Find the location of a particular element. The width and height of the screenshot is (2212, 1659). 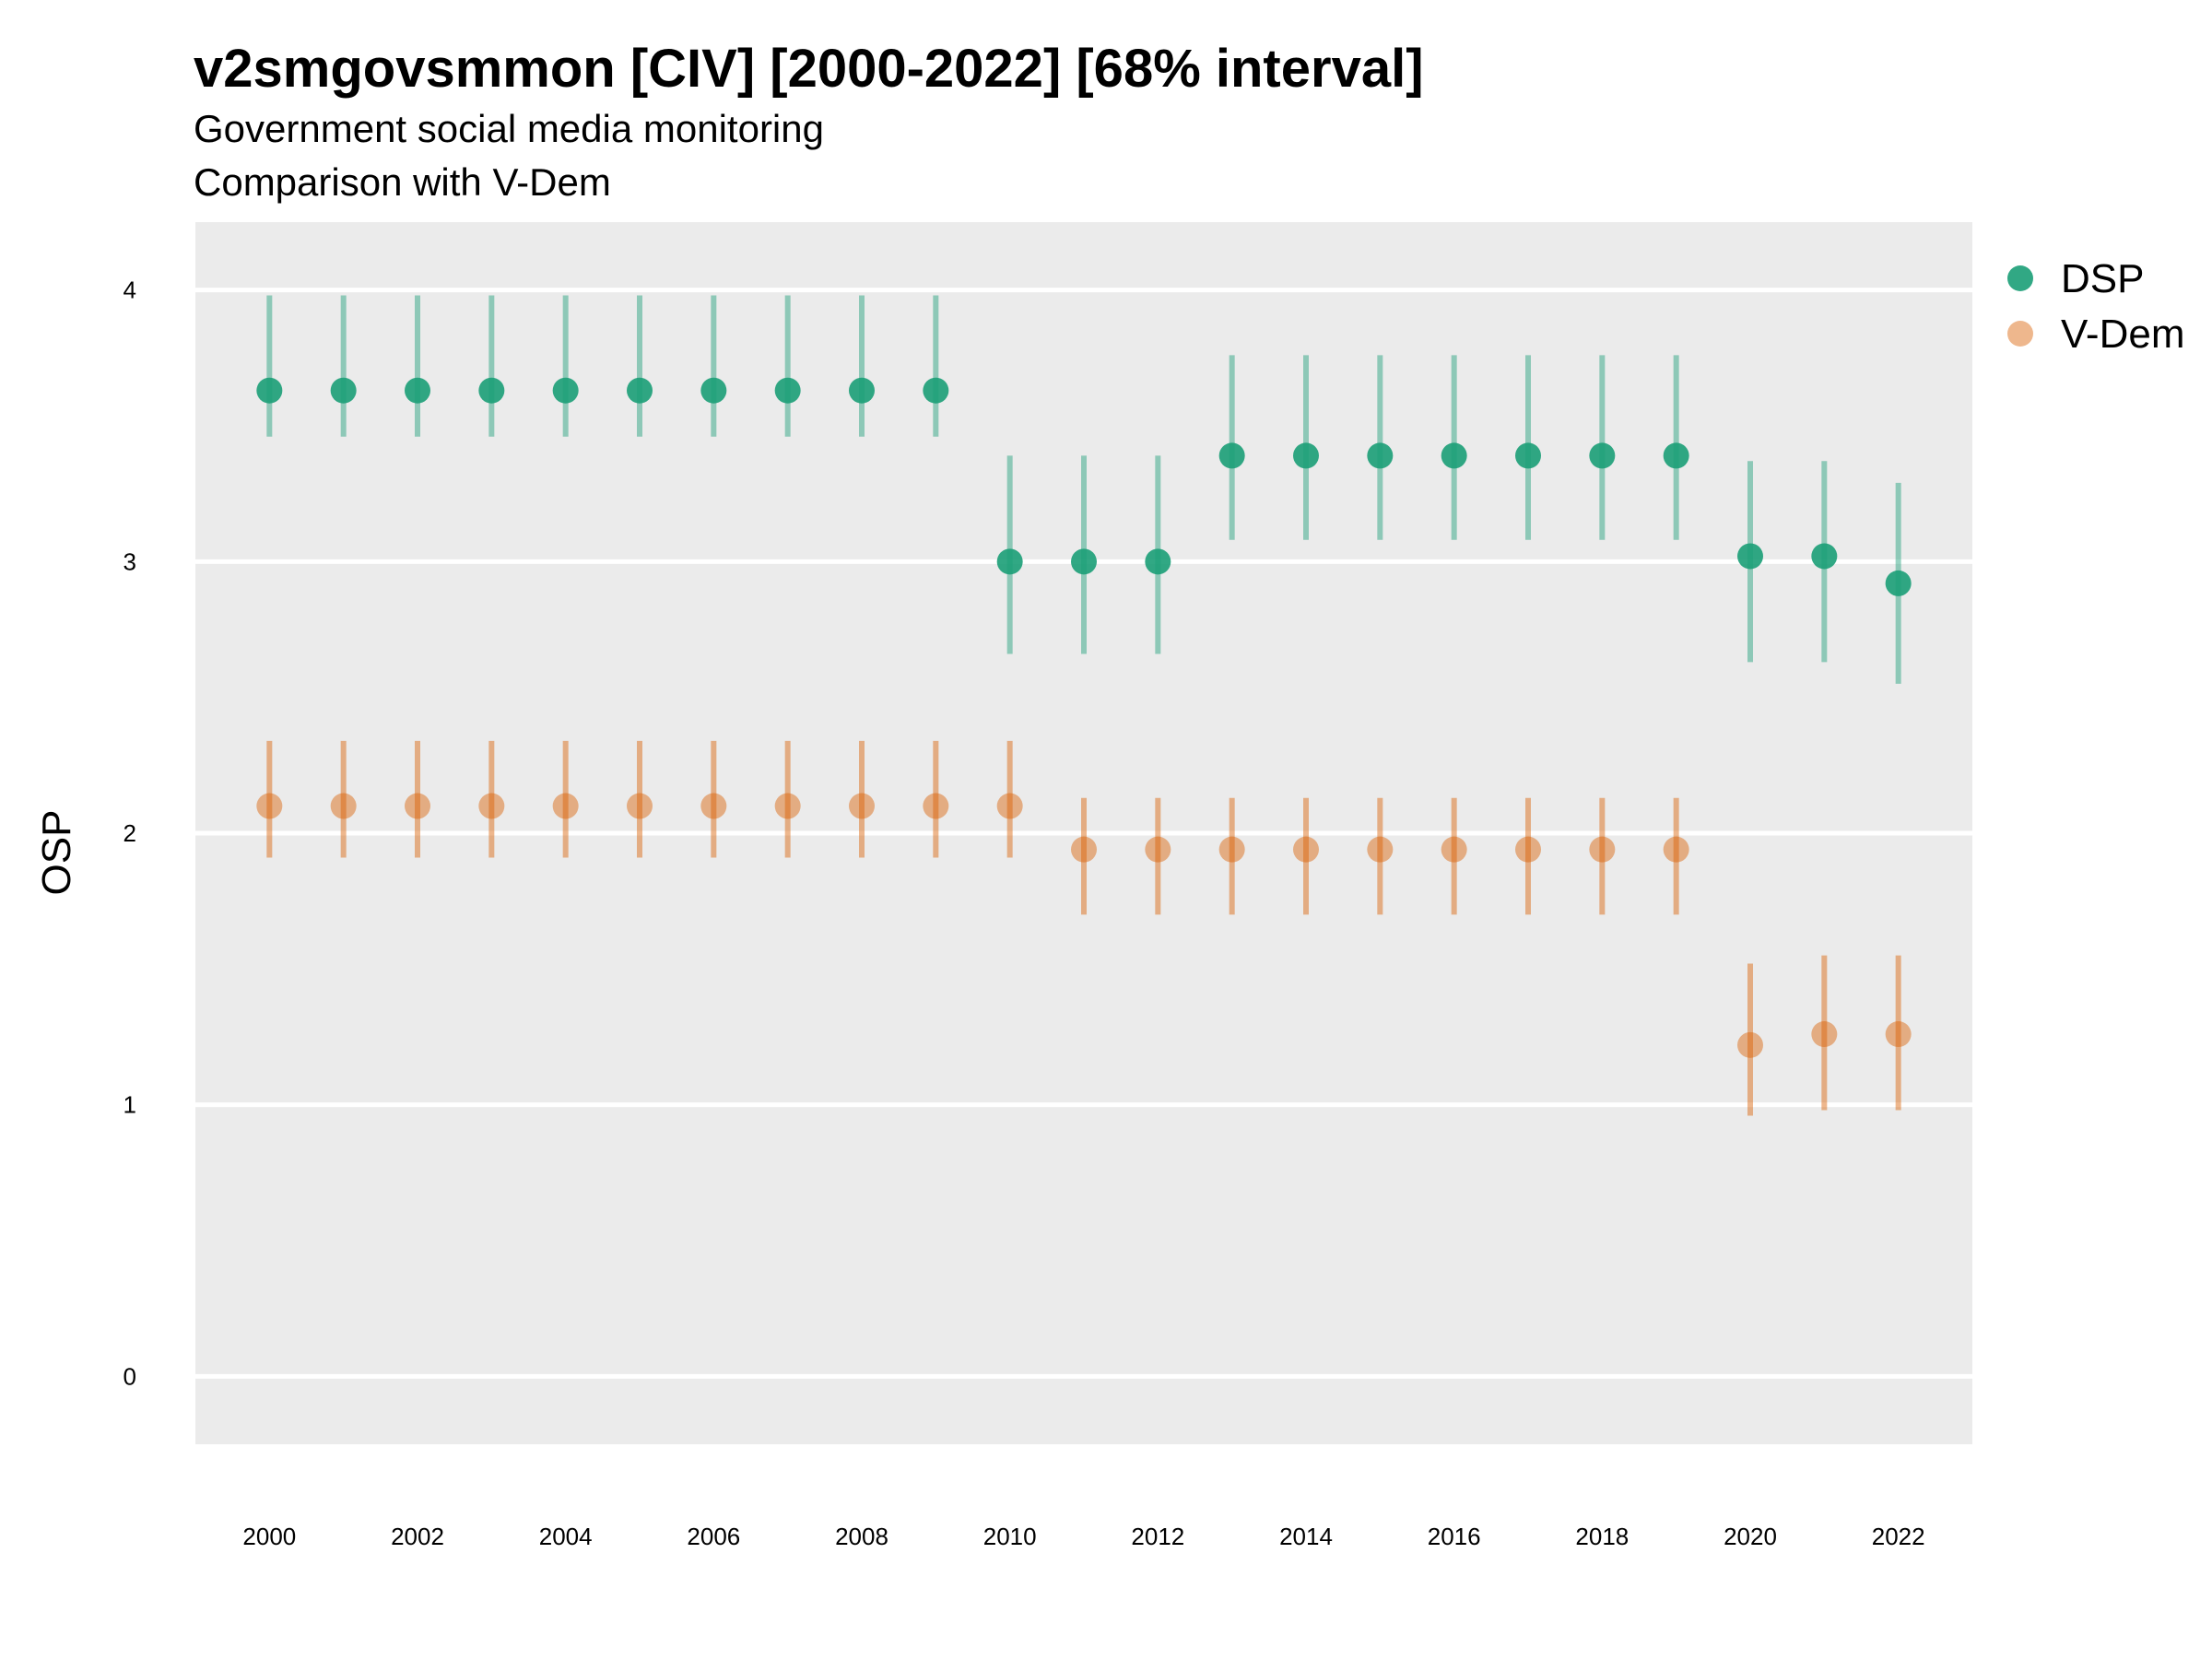

y-tick-label: 4 is located at coordinates (130, 290).